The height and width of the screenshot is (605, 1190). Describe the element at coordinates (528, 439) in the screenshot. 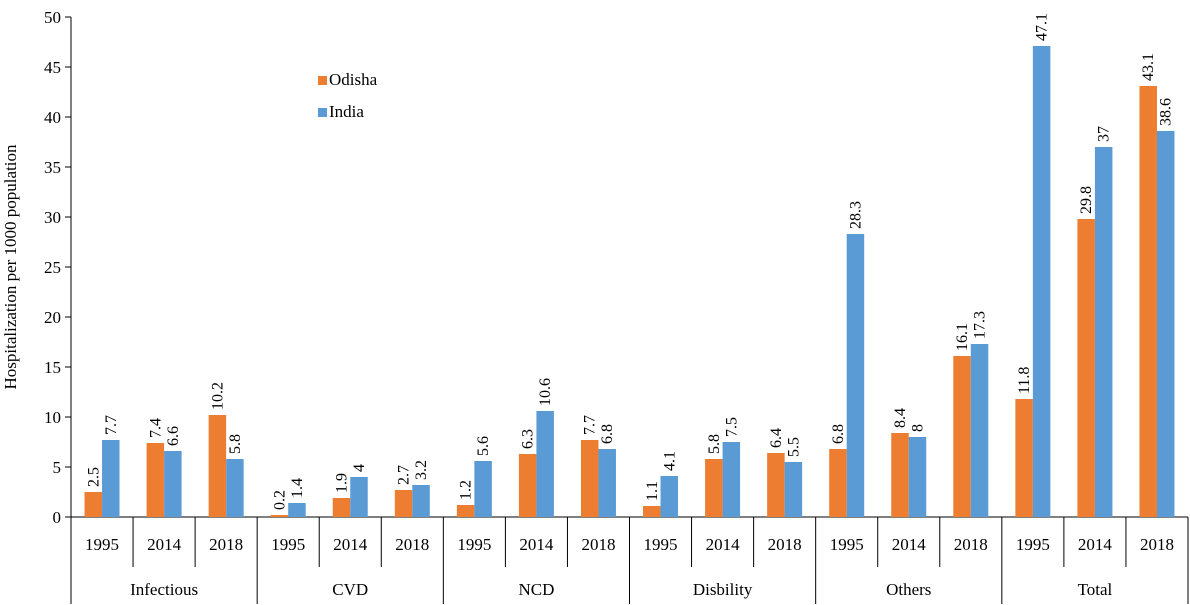

I see `data-label-odisha: 6.3` at that location.